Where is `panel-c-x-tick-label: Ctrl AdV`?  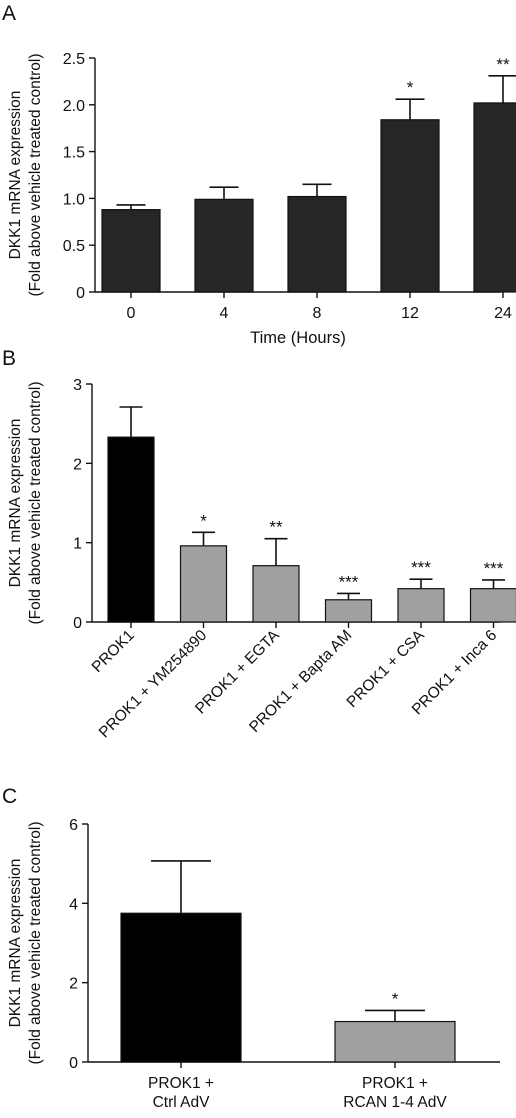 panel-c-x-tick-label: Ctrl AdV is located at coordinates (182, 1102).